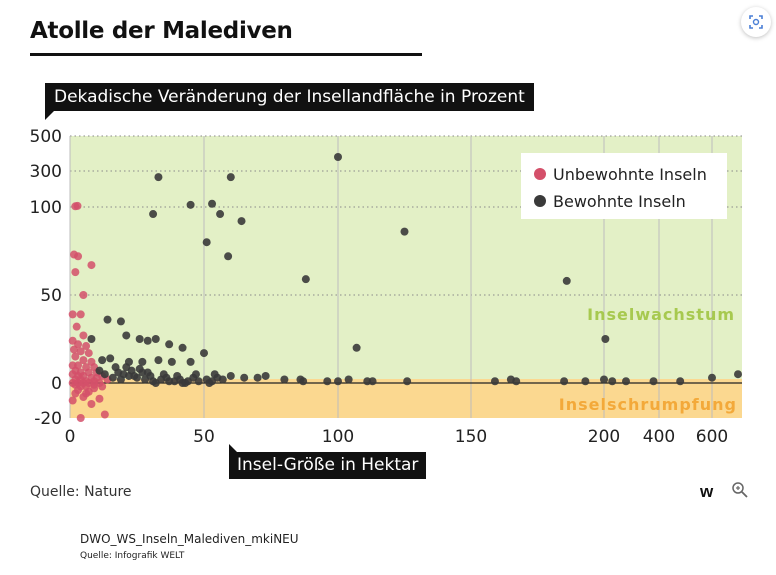 This screenshot has height=575, width=776. I want to click on focus-icon, so click(756, 22).